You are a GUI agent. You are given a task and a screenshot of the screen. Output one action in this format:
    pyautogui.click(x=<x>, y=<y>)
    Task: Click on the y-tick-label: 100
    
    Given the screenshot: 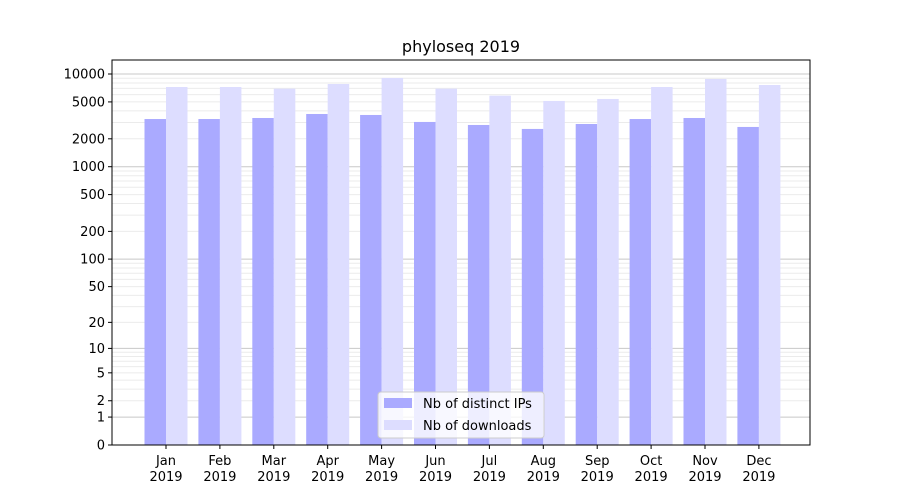 What is the action you would take?
    pyautogui.click(x=92, y=260)
    